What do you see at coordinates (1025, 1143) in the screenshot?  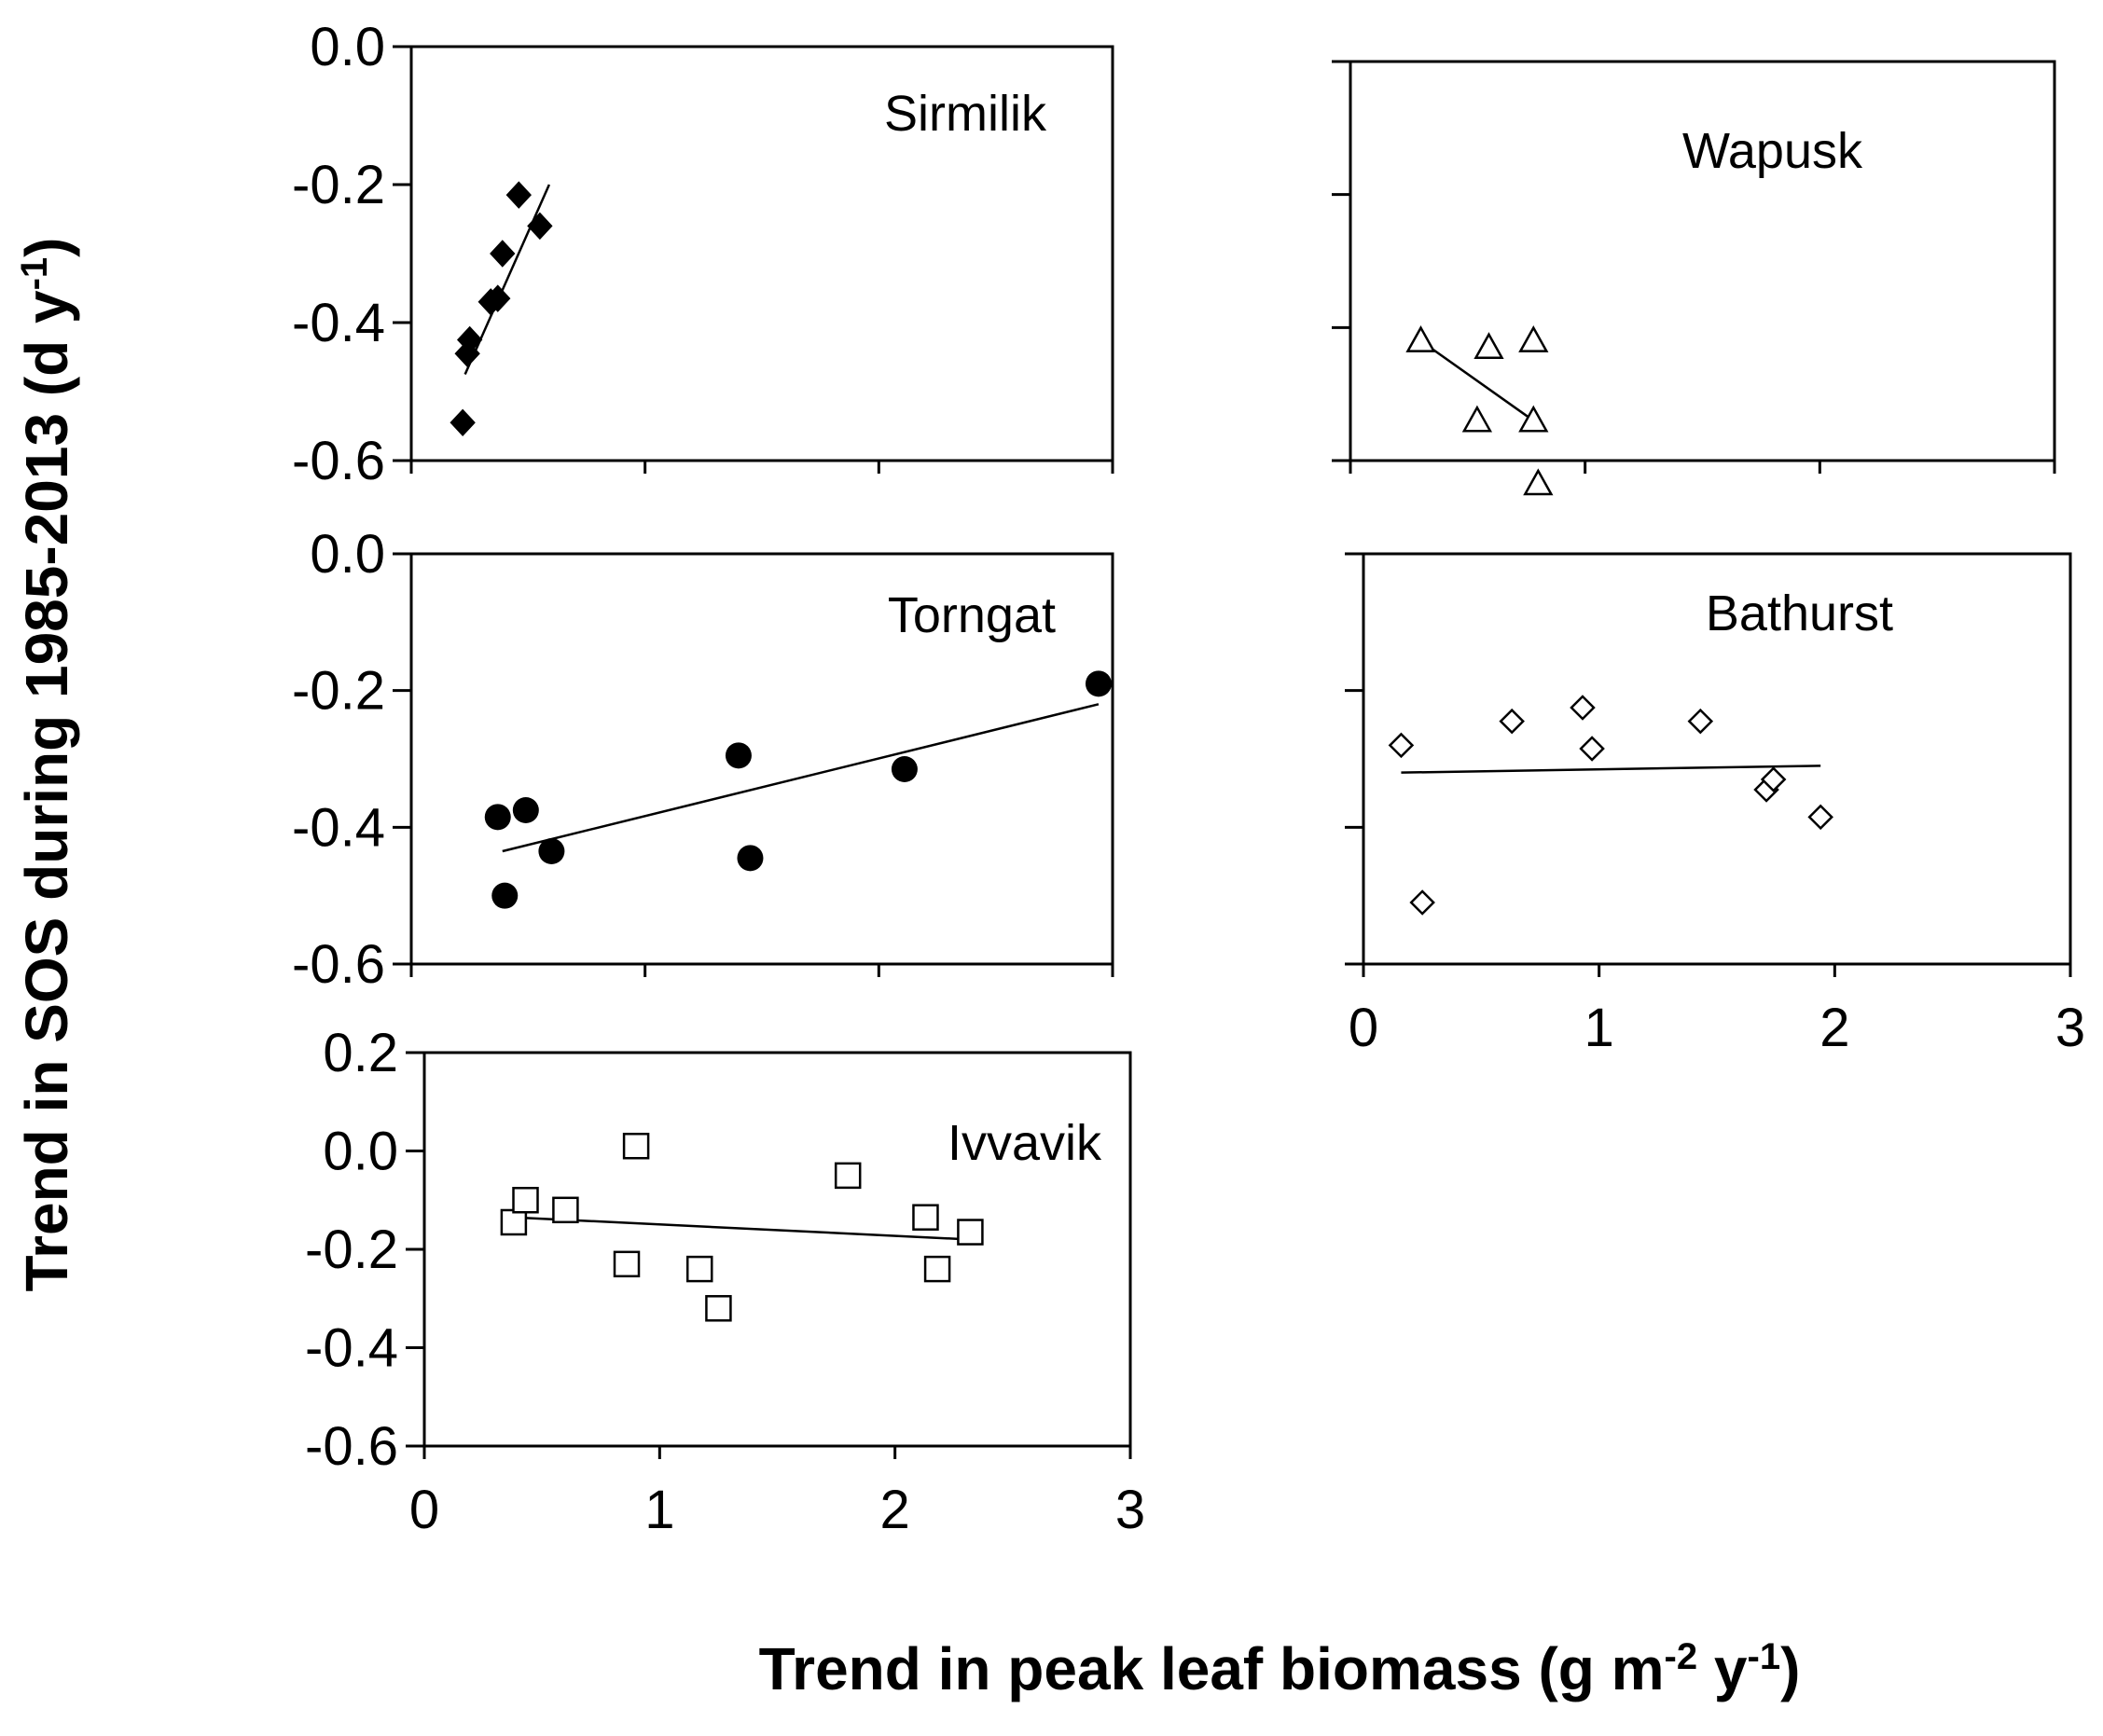 I see `panel-title: Ivvavik` at bounding box center [1025, 1143].